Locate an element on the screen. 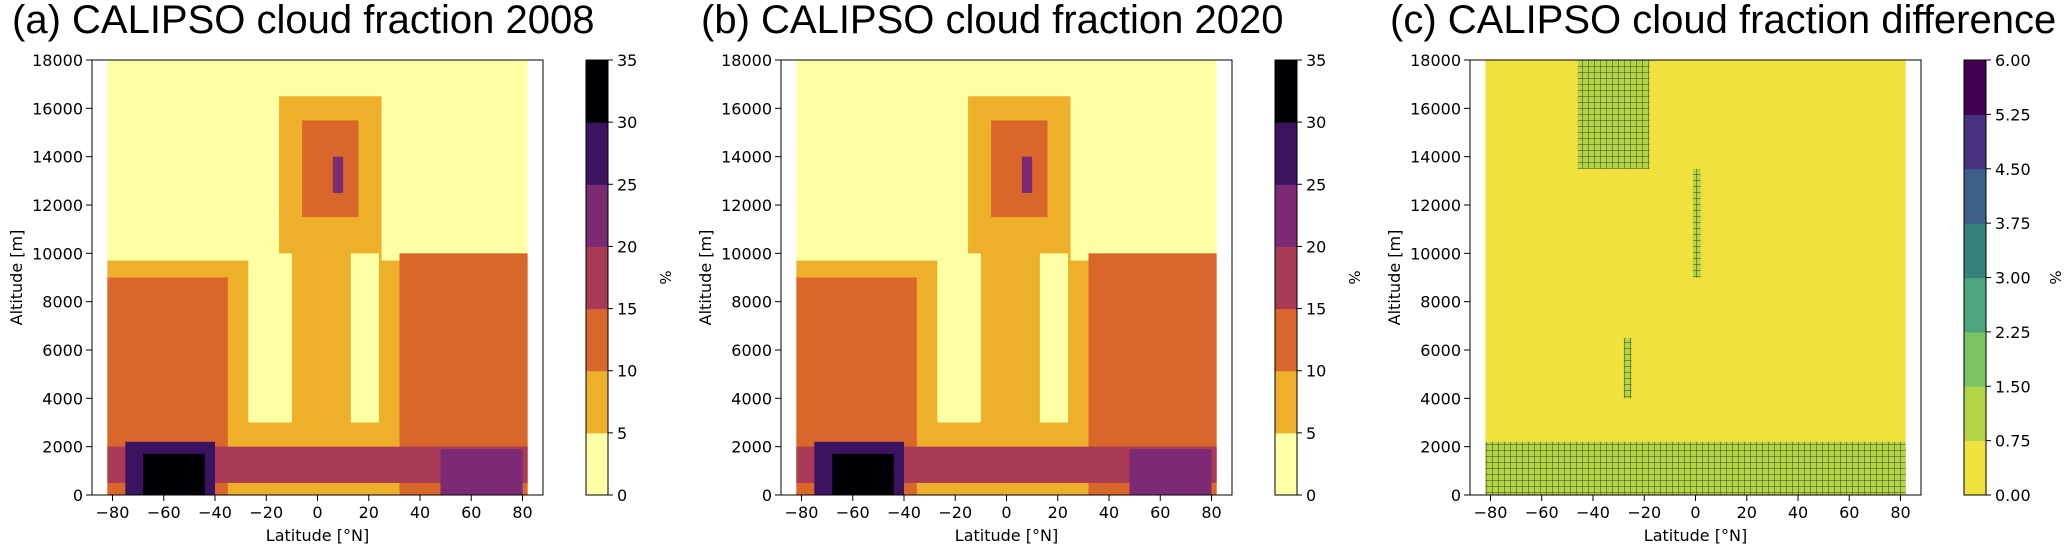  colorbar-tick-label: 1.50 is located at coordinates (2013, 386).